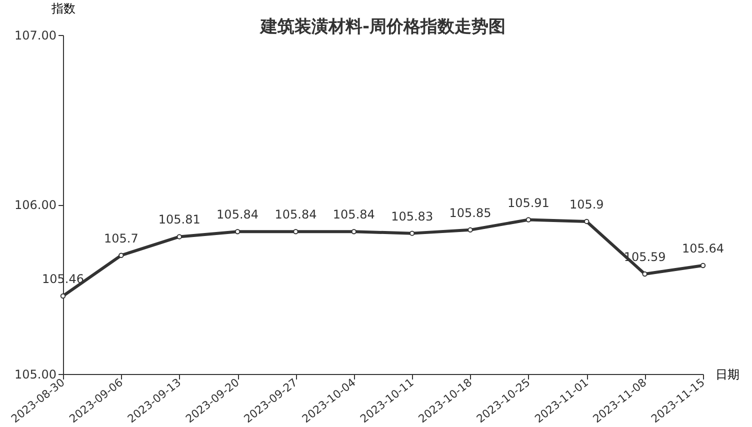 Image resolution: width=752 pixels, height=427 pixels. I want to click on y-tick-label: 106.00, so click(35, 205).